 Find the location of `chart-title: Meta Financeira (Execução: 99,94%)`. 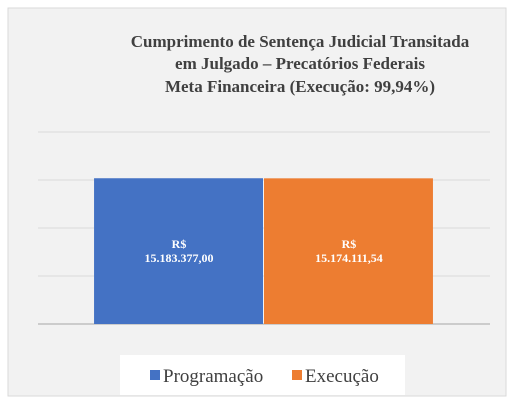

chart-title: Meta Financeira (Execução: 99,94%) is located at coordinates (300, 86).